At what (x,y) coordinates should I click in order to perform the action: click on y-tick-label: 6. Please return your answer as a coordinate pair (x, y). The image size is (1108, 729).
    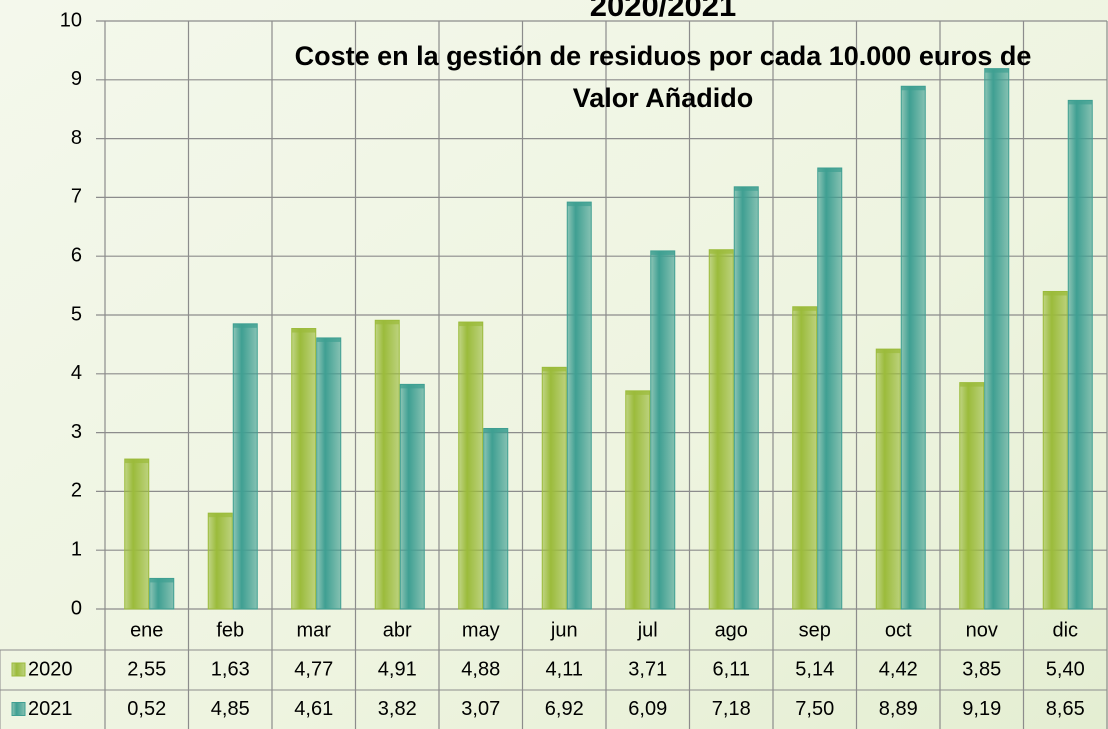
    Looking at the image, I should click on (76, 255).